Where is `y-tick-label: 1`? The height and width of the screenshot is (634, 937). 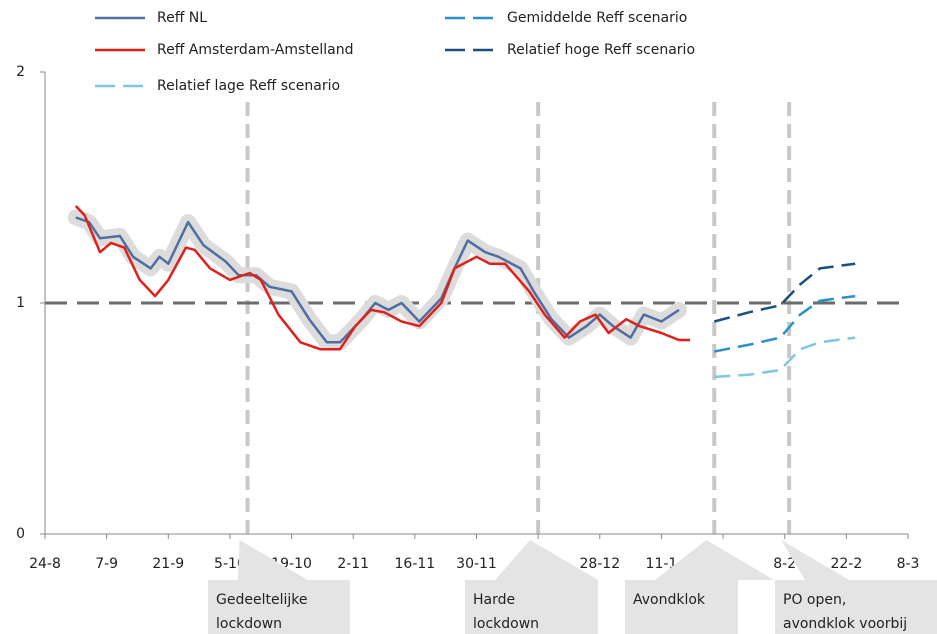
y-tick-label: 1 is located at coordinates (20, 303).